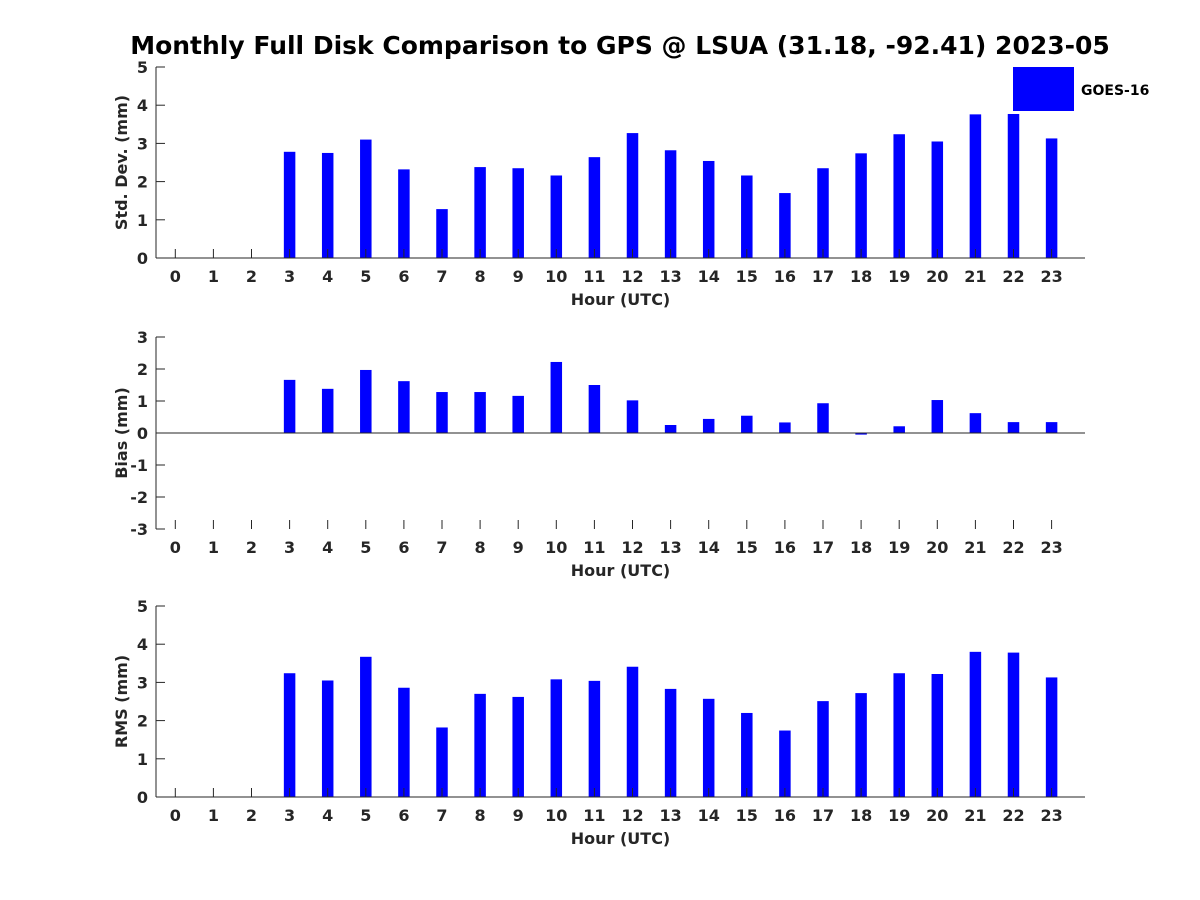  I want to click on y-tick-label: 5, so click(142, 606).